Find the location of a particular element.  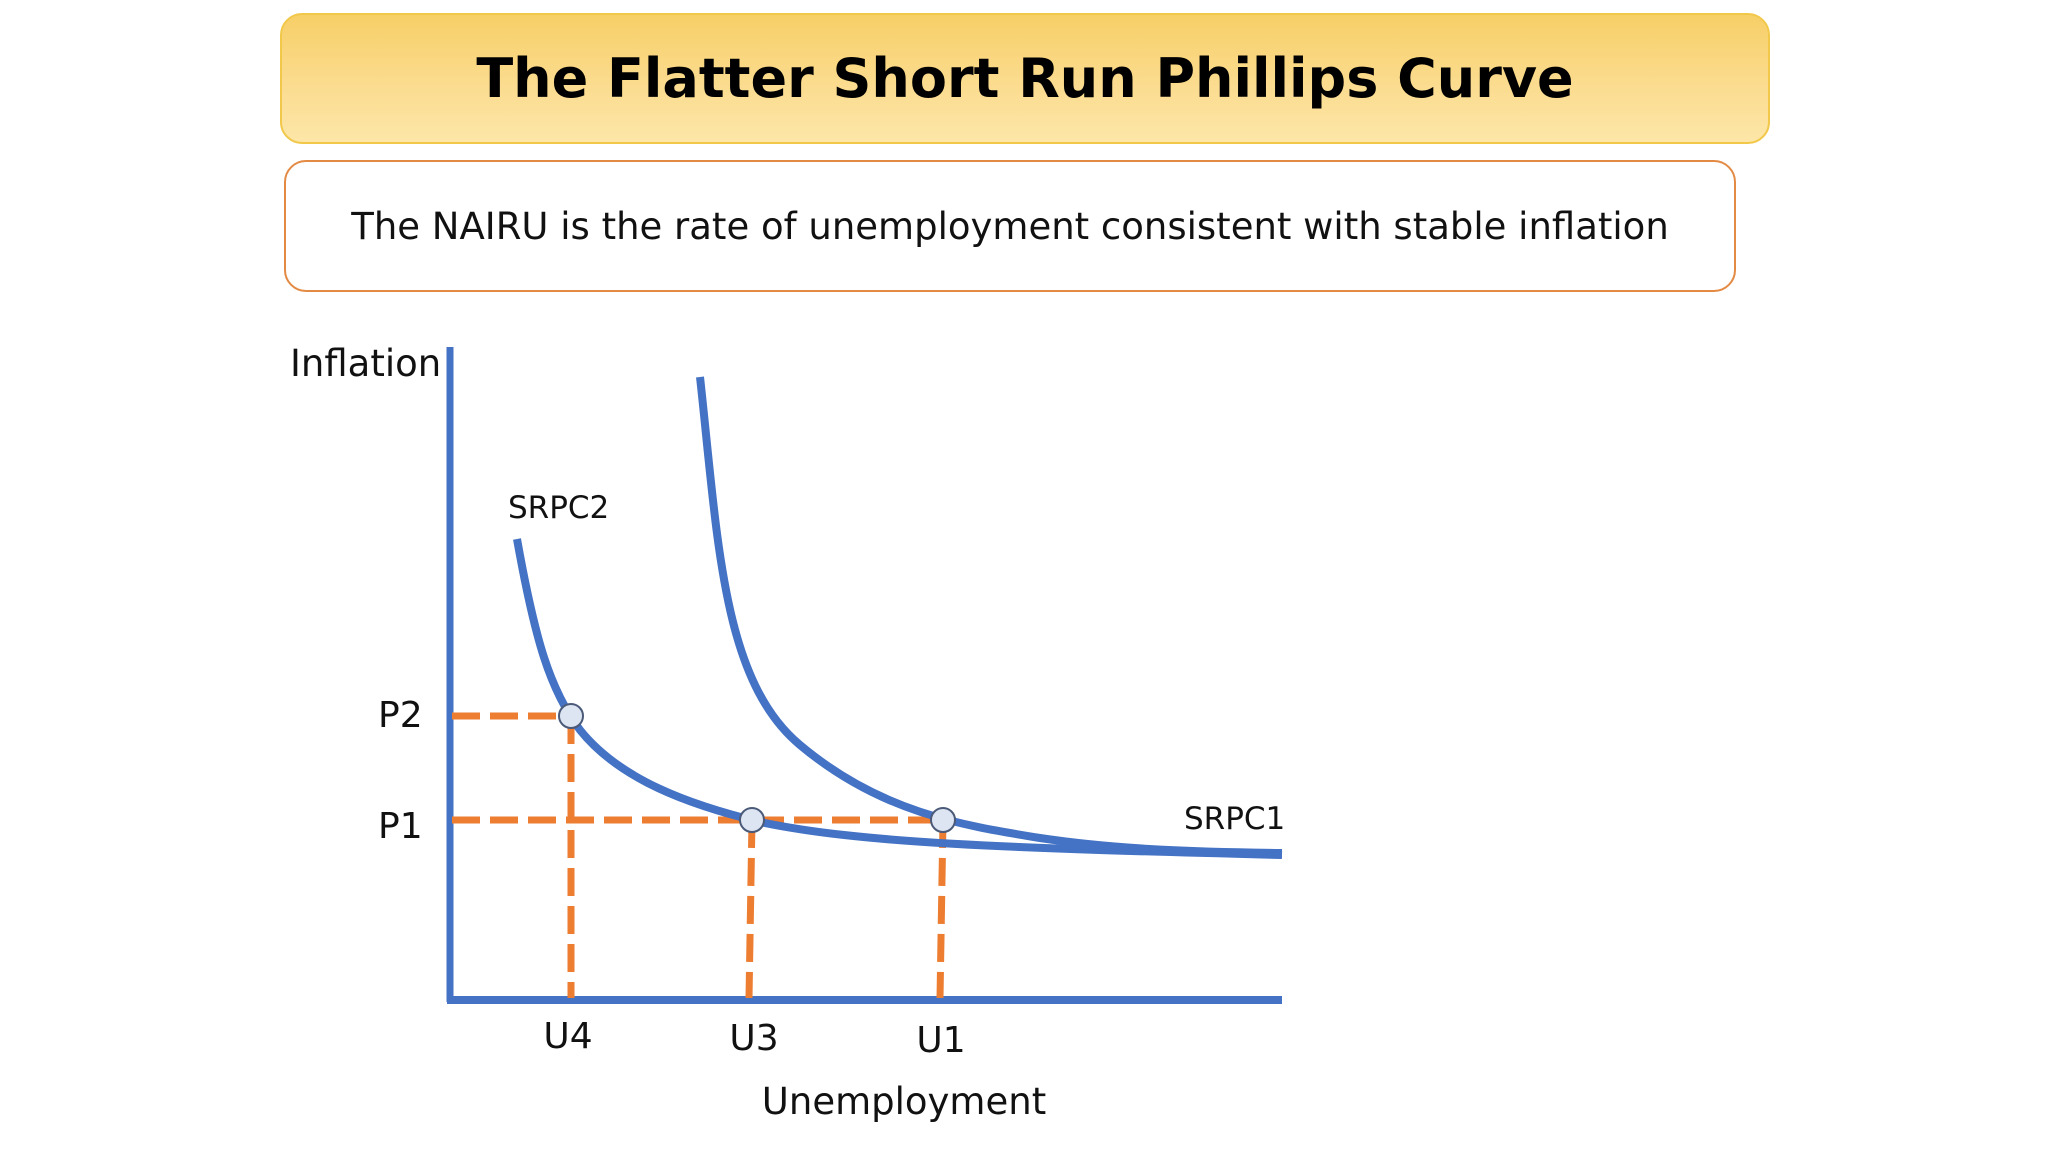

u3-guide-line is located at coordinates (750, 909).